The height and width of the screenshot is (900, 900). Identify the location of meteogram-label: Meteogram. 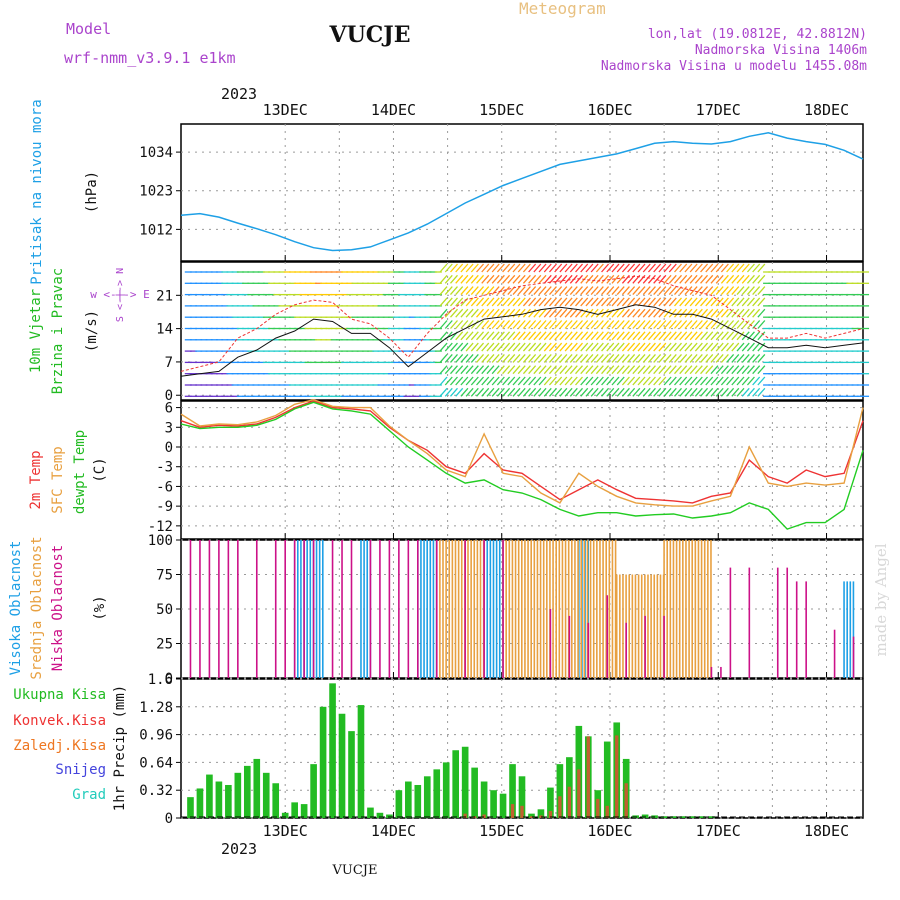
(562, 9).